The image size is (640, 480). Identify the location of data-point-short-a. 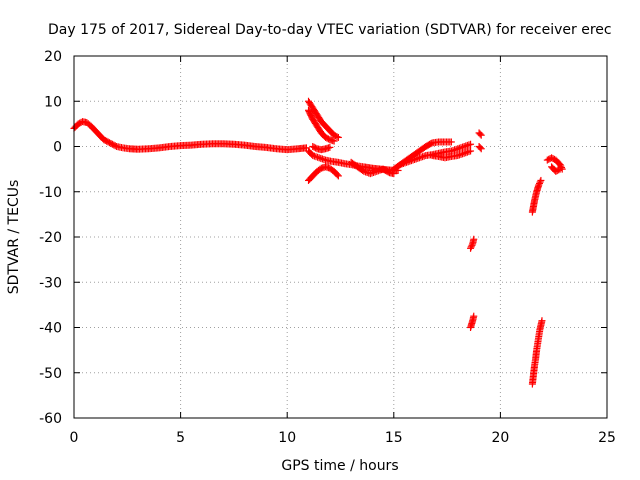
(481, 135).